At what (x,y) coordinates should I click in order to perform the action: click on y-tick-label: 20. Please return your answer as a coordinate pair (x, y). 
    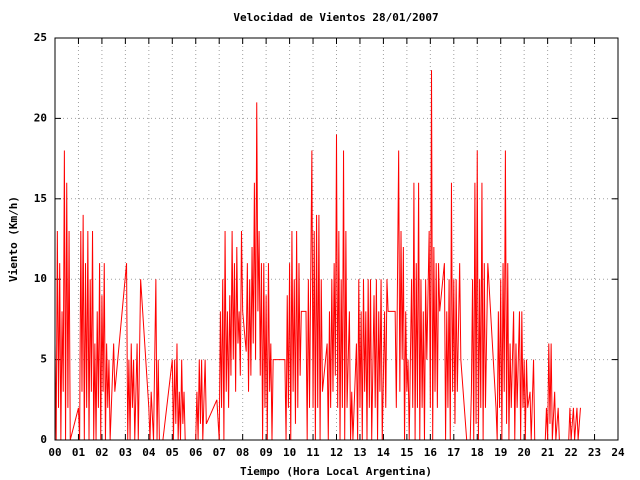
    Looking at the image, I should click on (40, 117).